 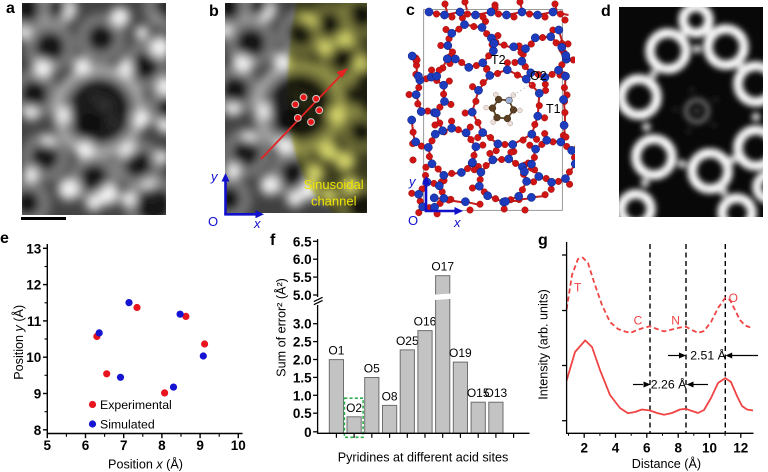 What do you see at coordinates (302, 360) in the screenshot?
I see `svg-text: 2.0` at bounding box center [302, 360].